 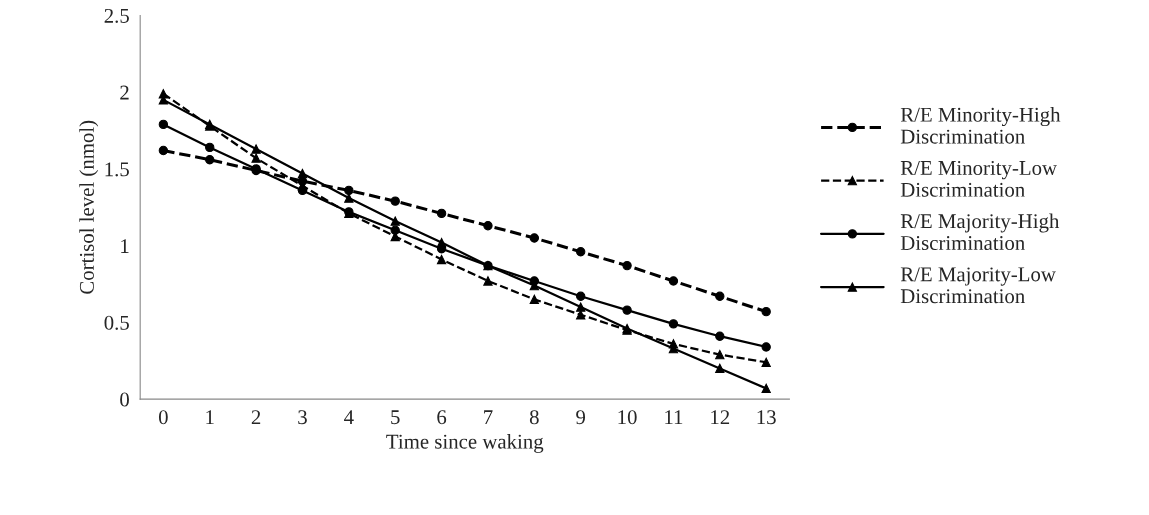 What do you see at coordinates (163, 417) in the screenshot?
I see `x-tick-label: 0` at bounding box center [163, 417].